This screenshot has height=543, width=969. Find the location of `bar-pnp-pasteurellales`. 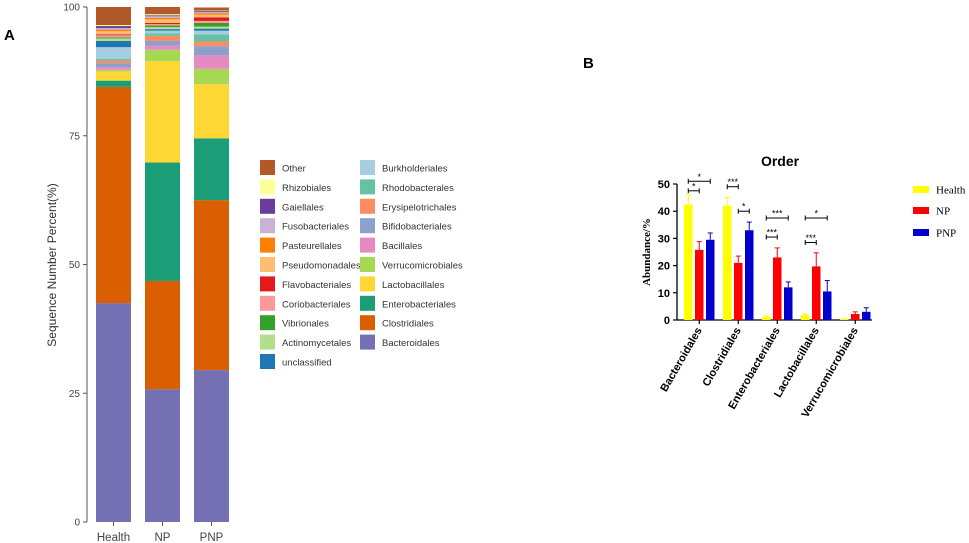

bar-pnp-pasteurellales is located at coordinates (211, 14).